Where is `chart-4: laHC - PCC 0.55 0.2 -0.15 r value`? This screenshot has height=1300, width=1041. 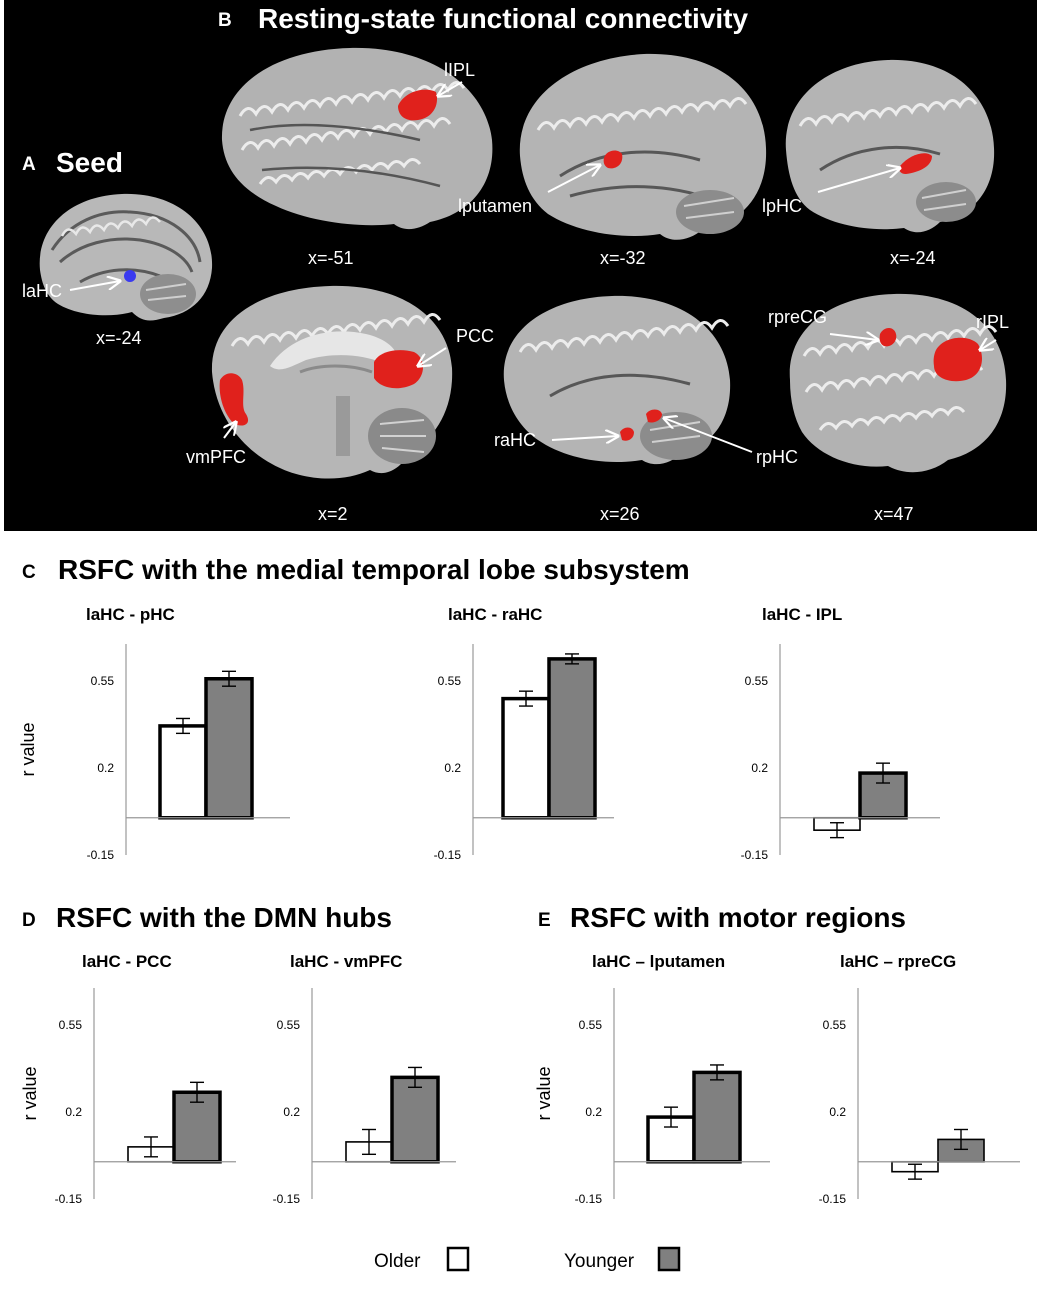 chart-4: laHC - PCC 0.55 0.2 -0.15 r value is located at coordinates (128, 1079).